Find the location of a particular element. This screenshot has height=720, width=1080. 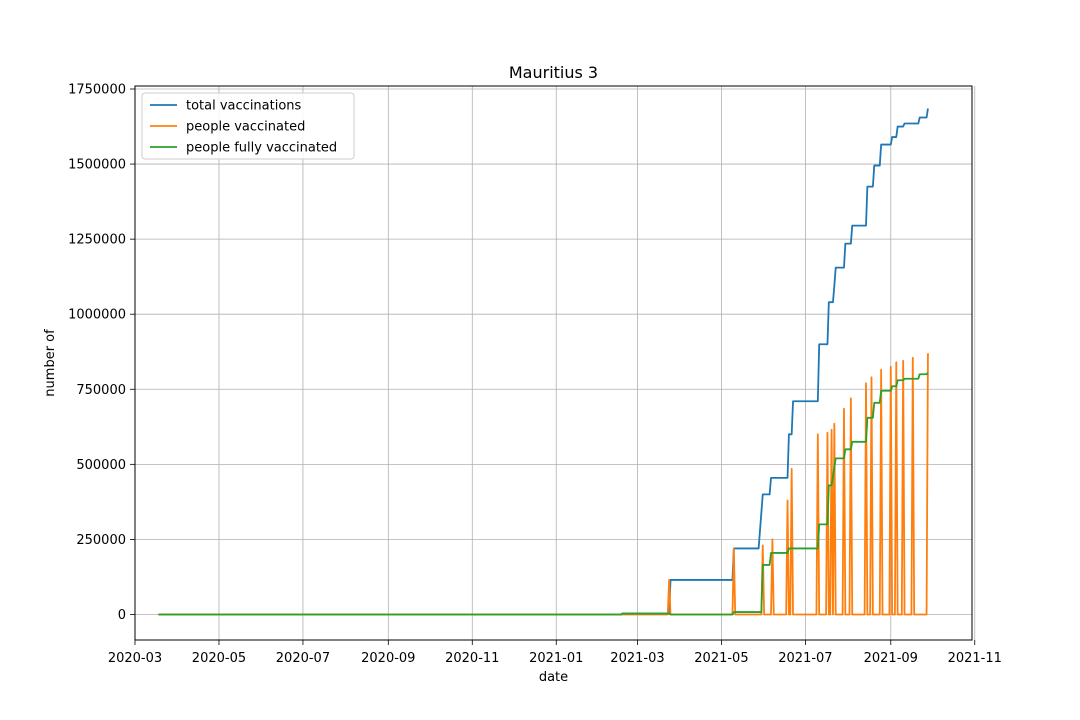

x-tick-label: 2021-05 is located at coordinates (721, 658).